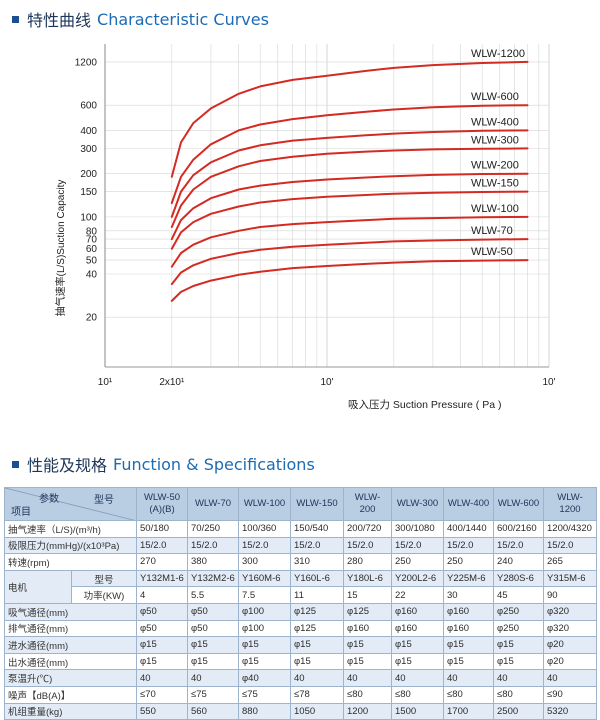  What do you see at coordinates (317, 694) in the screenshot?
I see `table-cell: ≤78` at bounding box center [317, 694].